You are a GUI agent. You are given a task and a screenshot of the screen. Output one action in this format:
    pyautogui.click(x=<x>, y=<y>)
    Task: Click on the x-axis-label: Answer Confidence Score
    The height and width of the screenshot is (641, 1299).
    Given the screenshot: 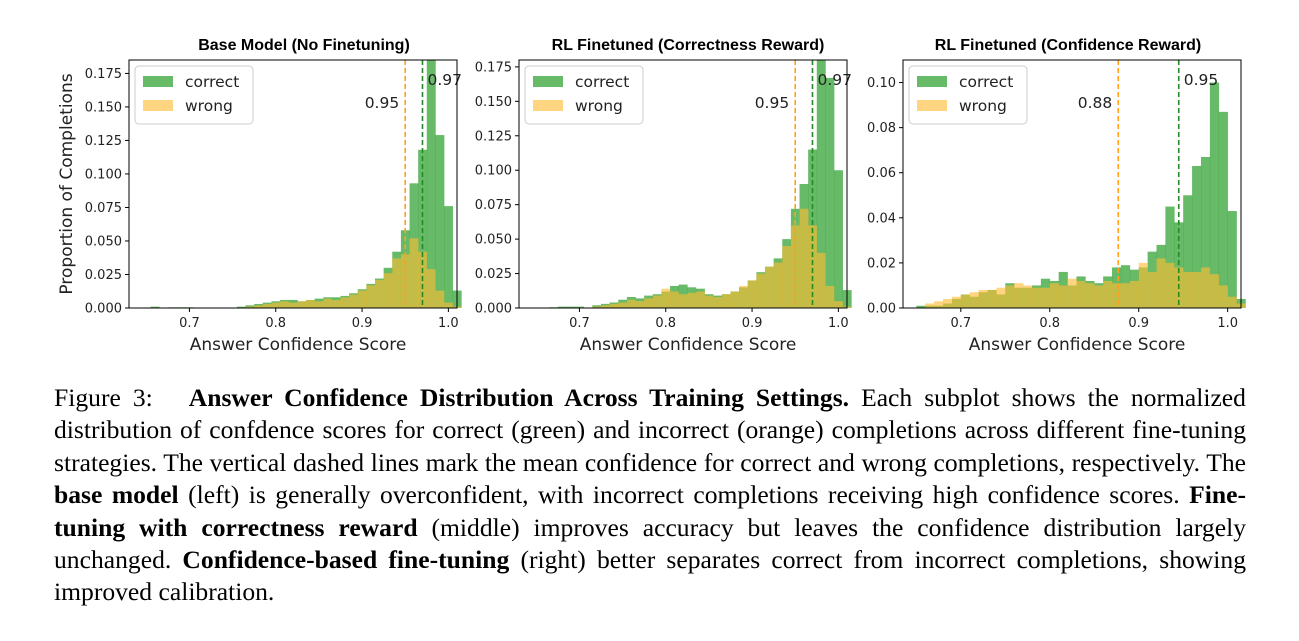 What is the action you would take?
    pyautogui.click(x=1077, y=345)
    